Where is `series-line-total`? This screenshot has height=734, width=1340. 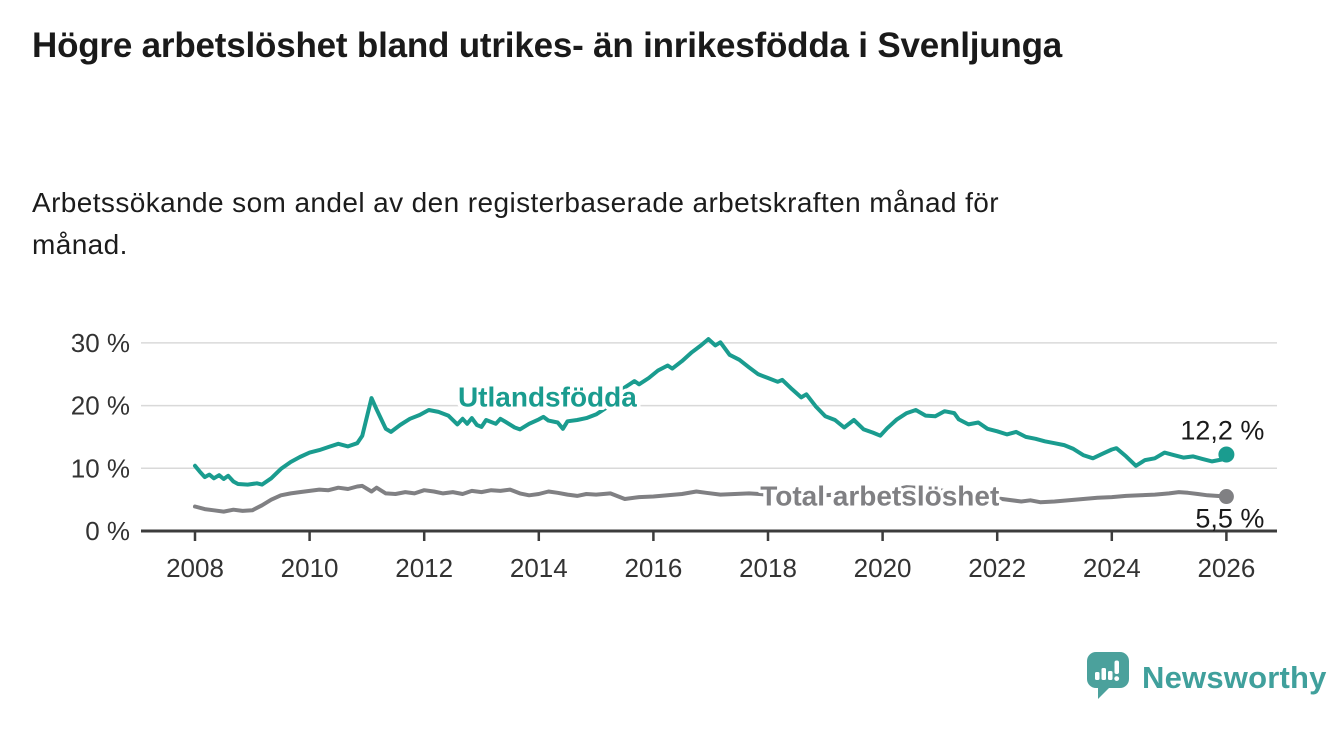
series-line-total is located at coordinates (711, 498).